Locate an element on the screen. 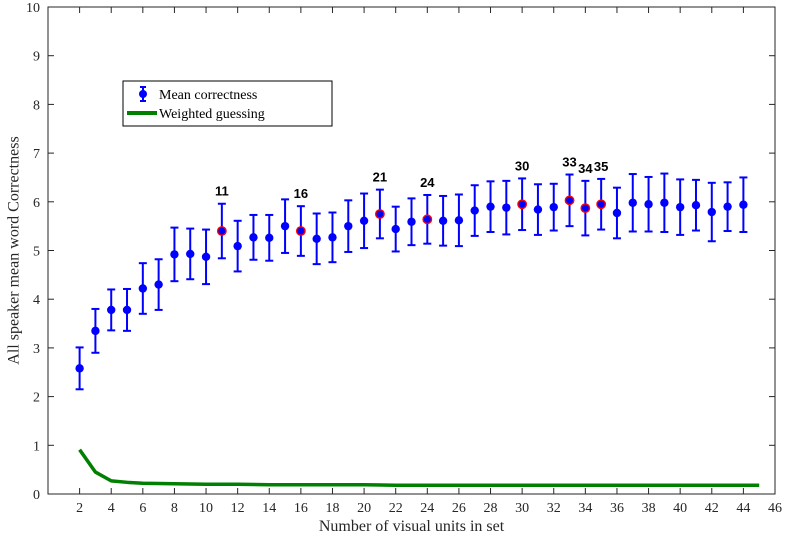 This screenshot has width=789, height=536. y-tick-label: 5 is located at coordinates (36, 252).